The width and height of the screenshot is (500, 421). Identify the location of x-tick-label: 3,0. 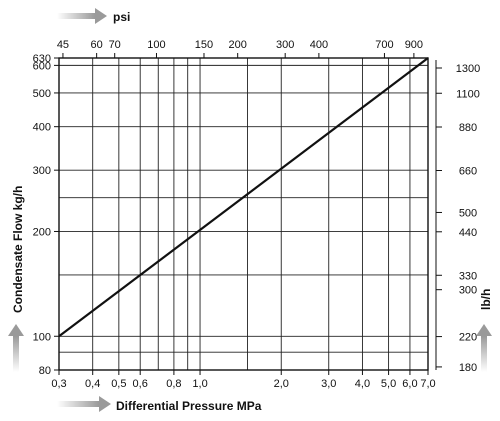
(328, 384).